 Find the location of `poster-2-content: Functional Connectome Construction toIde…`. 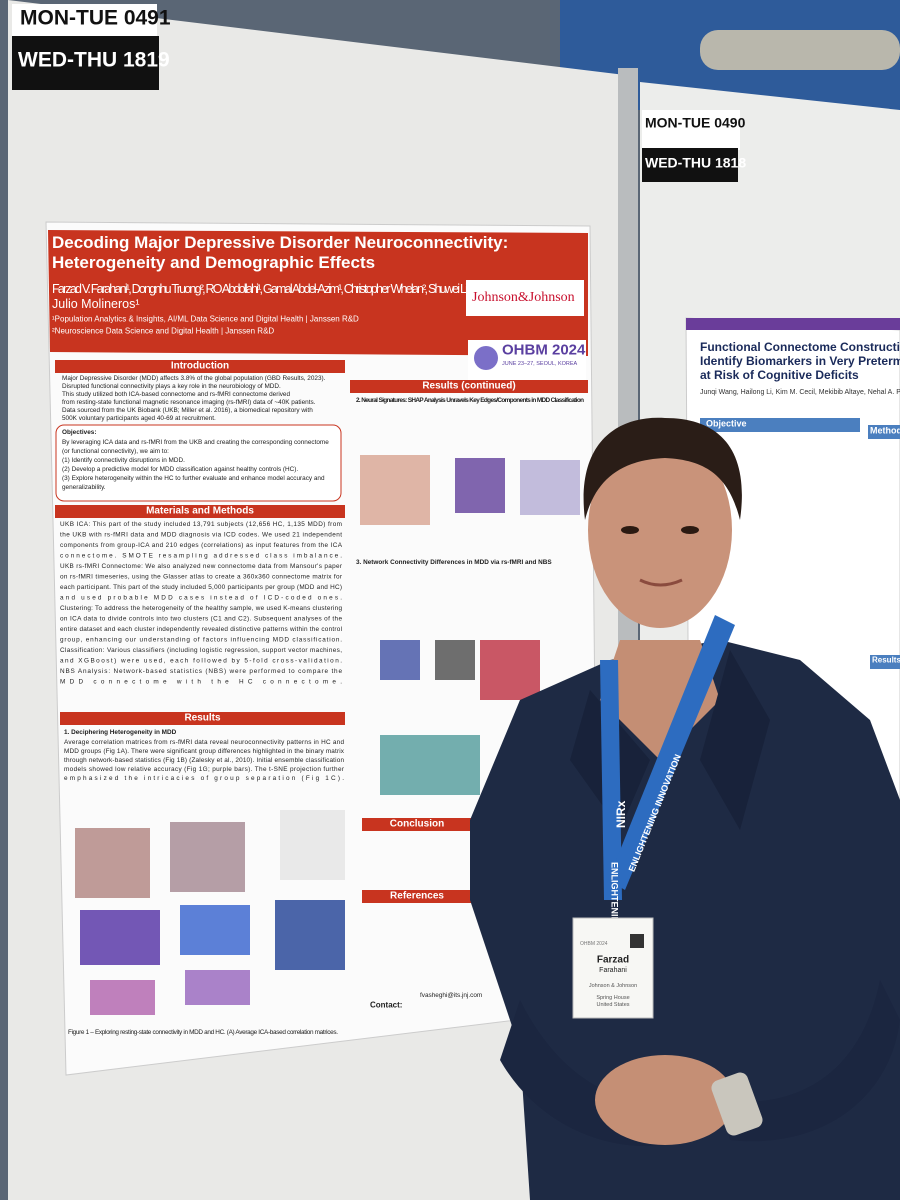

poster-2-content: Functional Connectome Construction toIde… is located at coordinates (800, 504).